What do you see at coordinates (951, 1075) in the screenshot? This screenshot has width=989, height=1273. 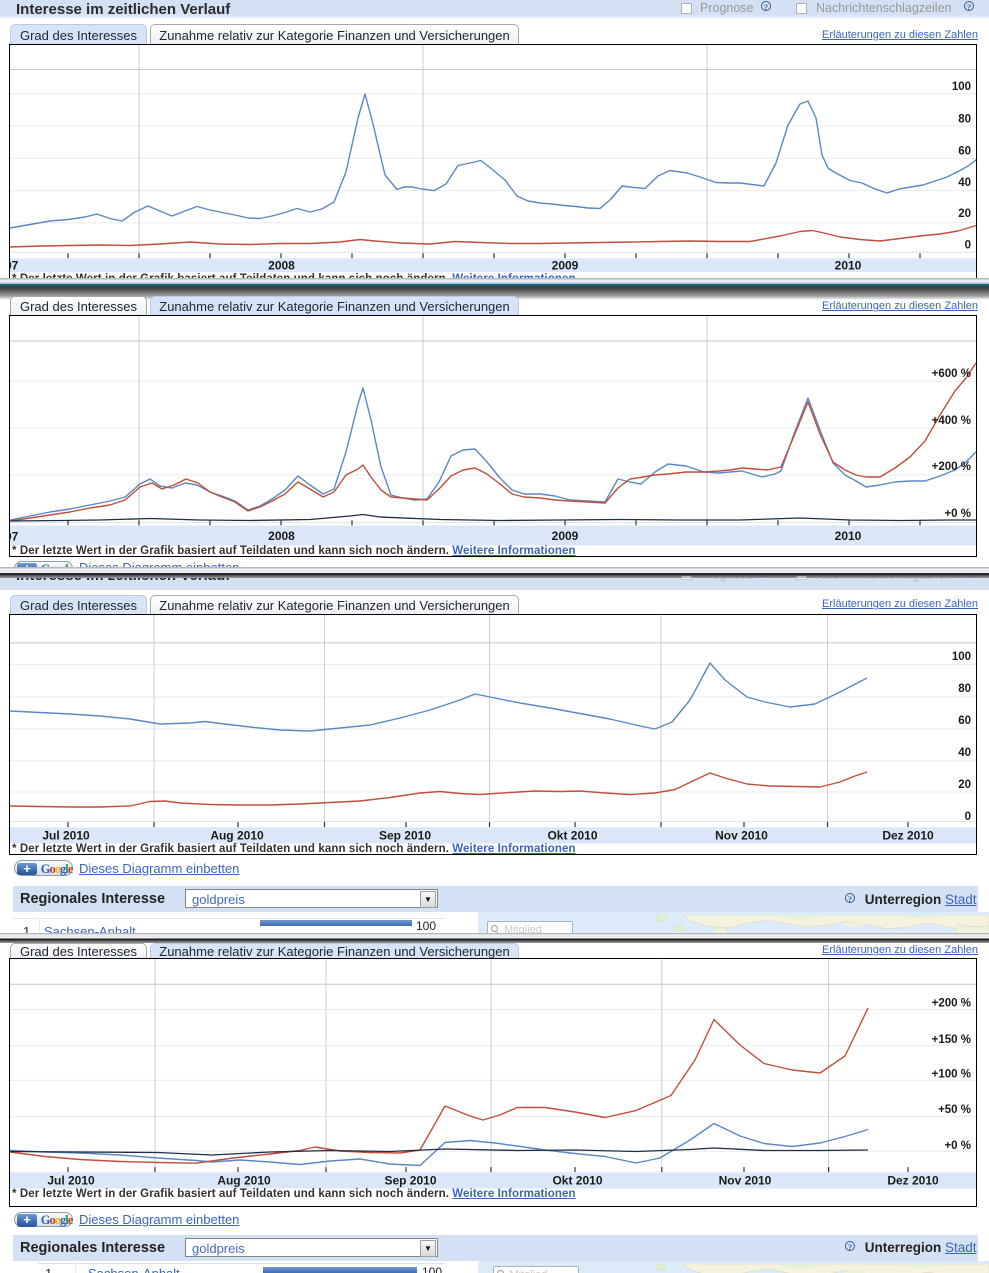 I see `svg-text: +100 %` at bounding box center [951, 1075].